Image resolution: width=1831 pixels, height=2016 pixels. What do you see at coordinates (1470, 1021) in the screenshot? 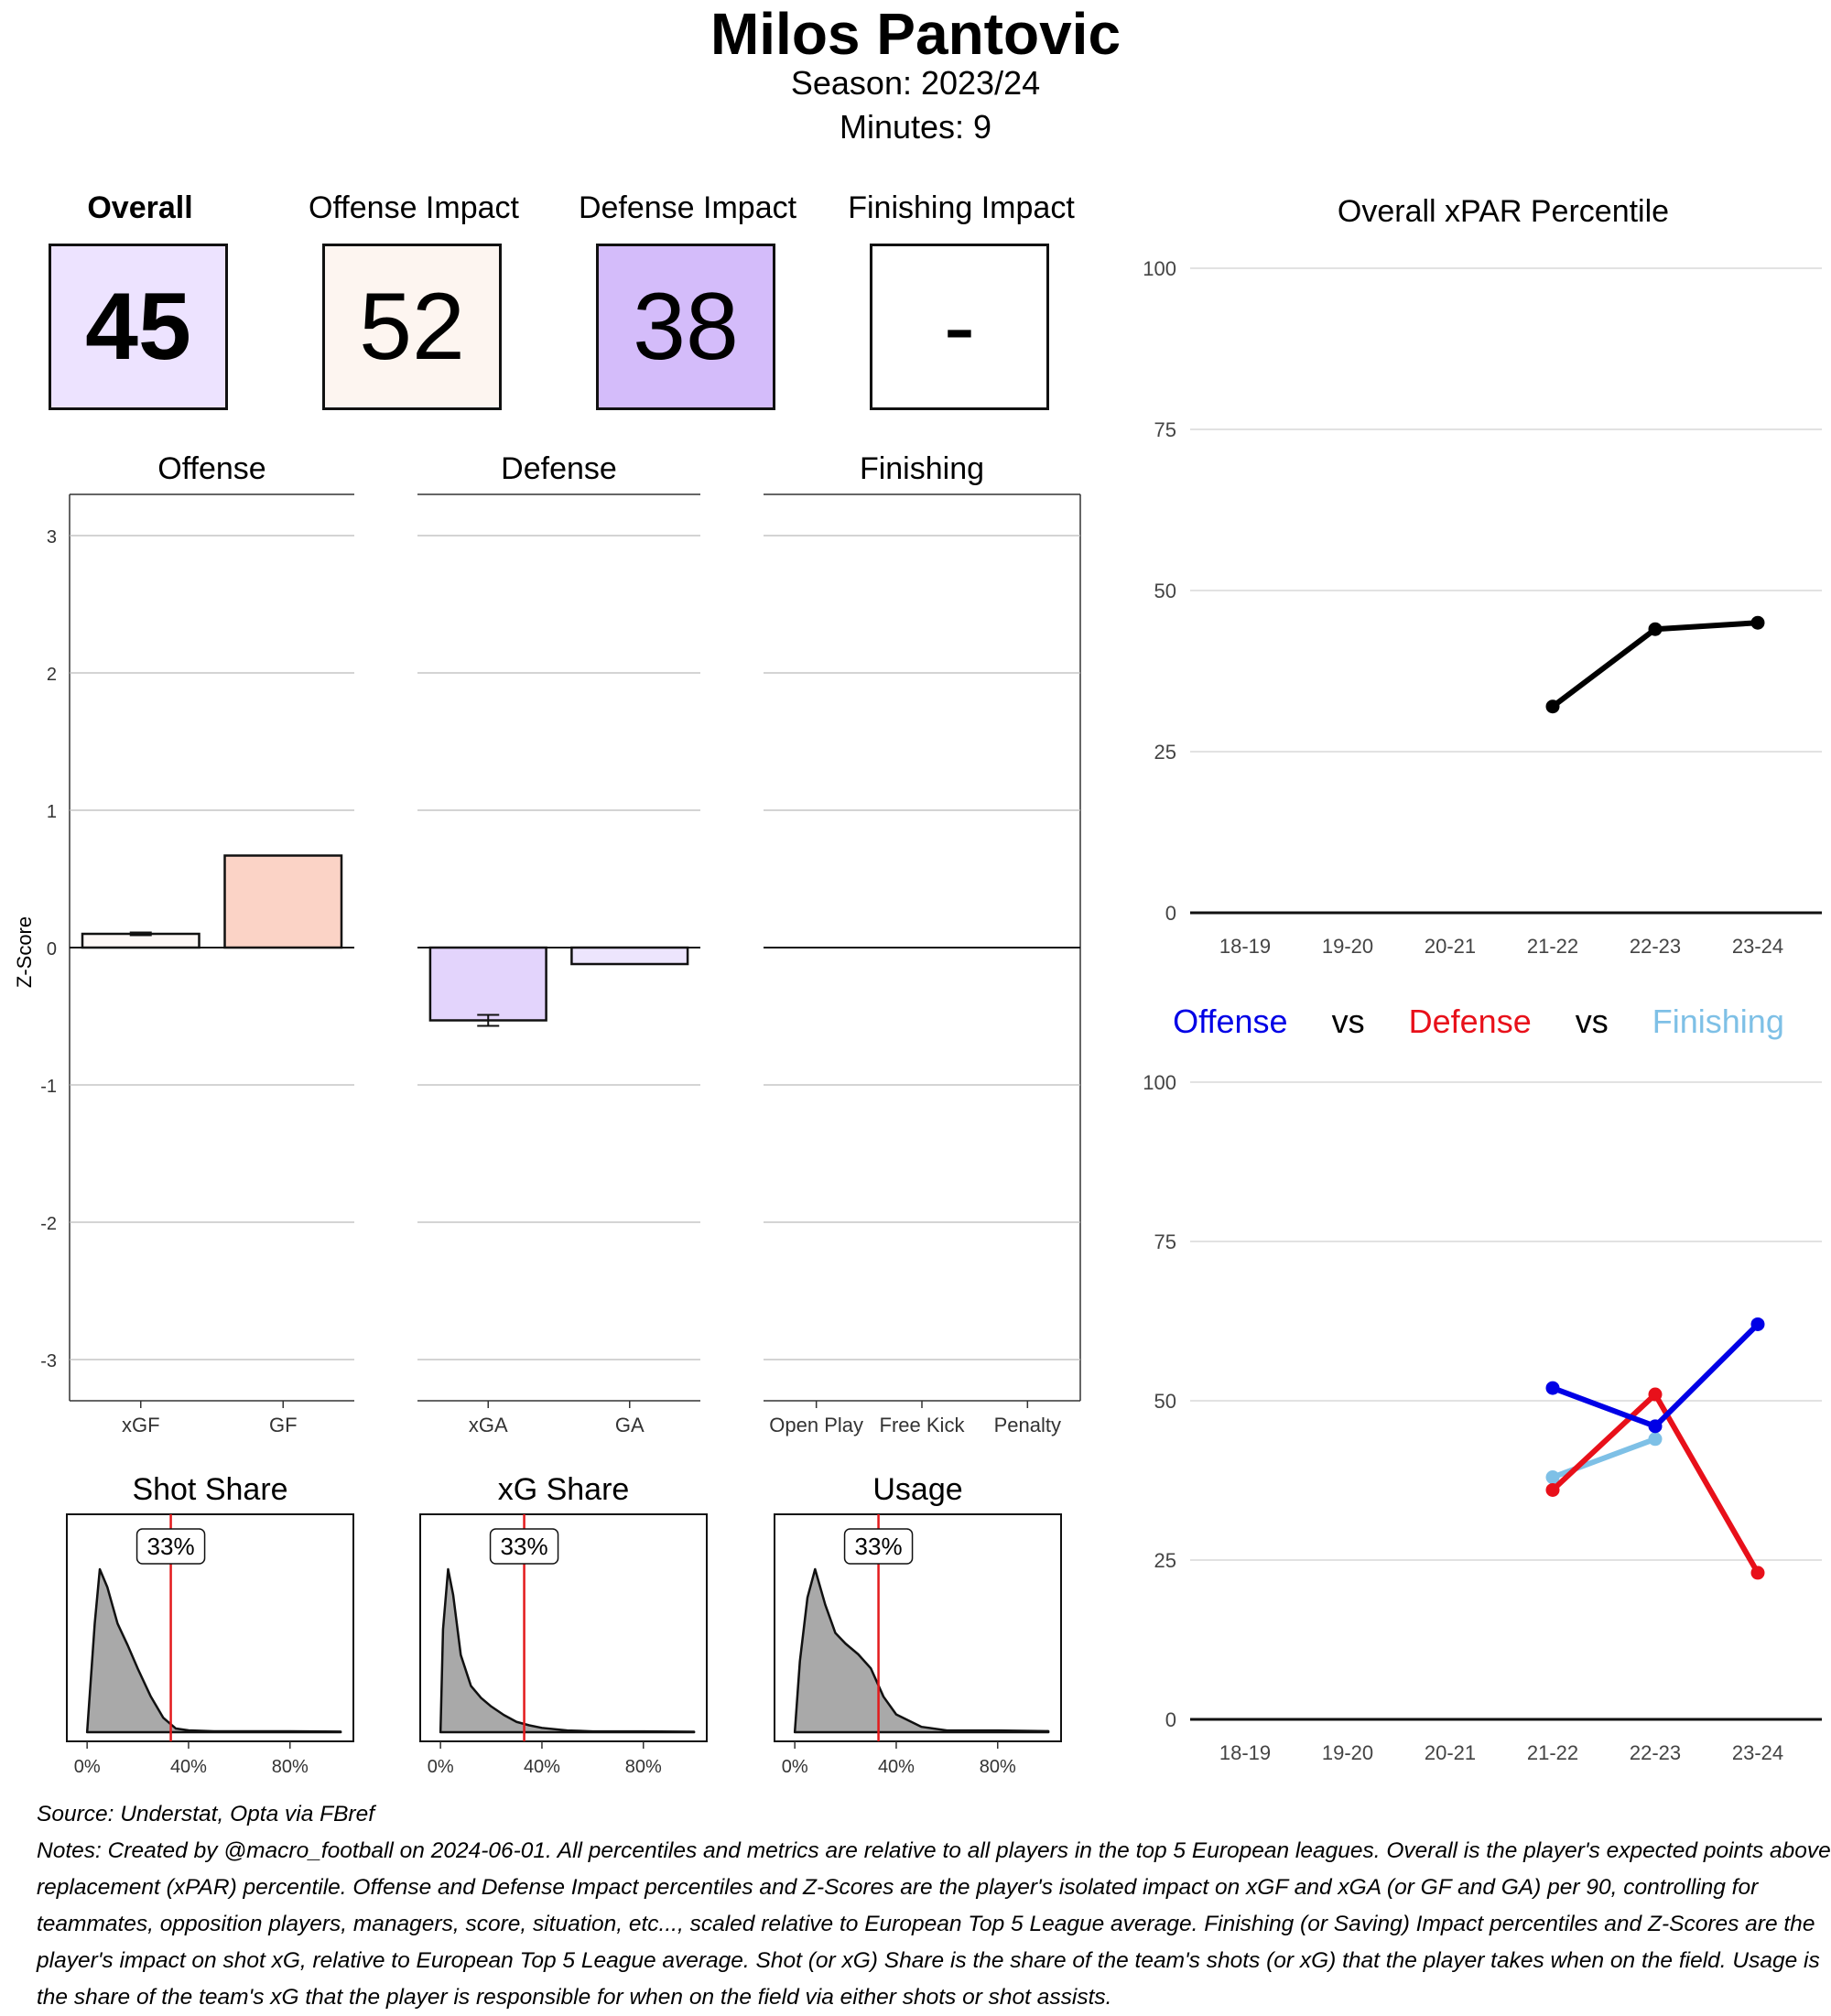
I see `legend-defense: Defense` at bounding box center [1470, 1021].